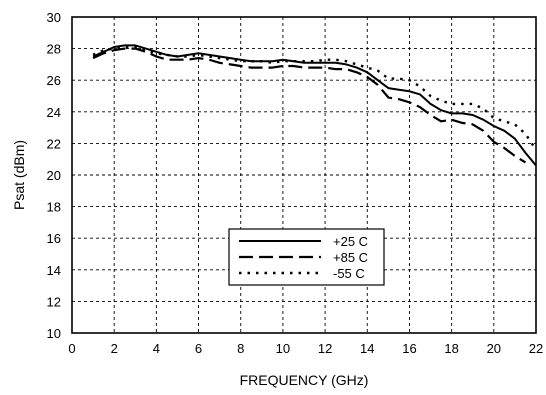 The height and width of the screenshot is (395, 546). I want to click on y-tick-label: 28, so click(54, 49).